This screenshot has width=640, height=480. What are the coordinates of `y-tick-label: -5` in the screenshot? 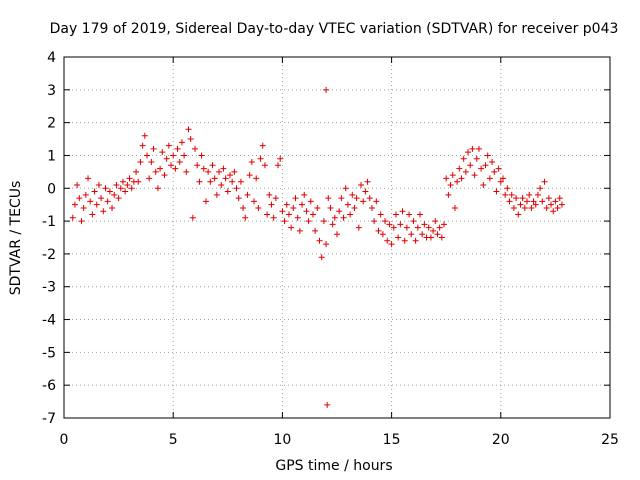 It's located at (49, 353).